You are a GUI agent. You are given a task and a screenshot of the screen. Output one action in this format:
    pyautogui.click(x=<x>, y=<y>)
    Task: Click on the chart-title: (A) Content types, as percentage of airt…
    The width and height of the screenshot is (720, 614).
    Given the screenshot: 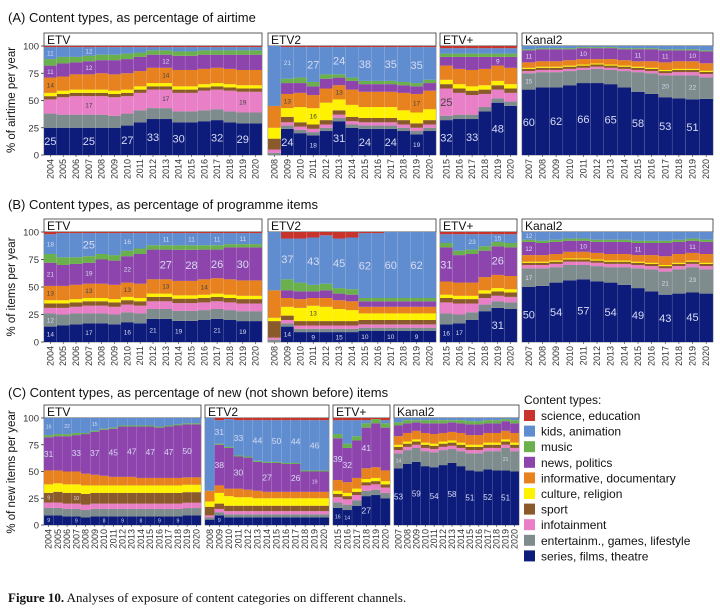 What is the action you would take?
    pyautogui.click(x=132, y=17)
    